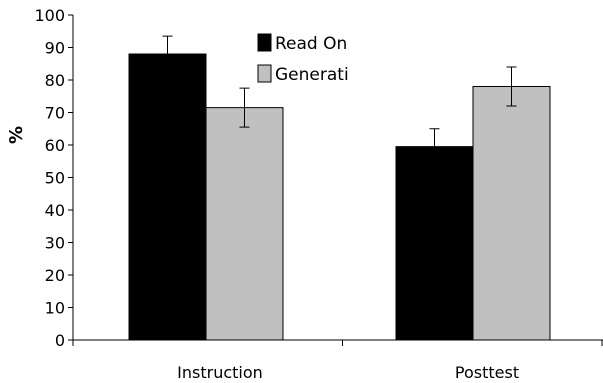 This screenshot has width=603, height=383. I want to click on y-tick-label: 30, so click(55, 243).